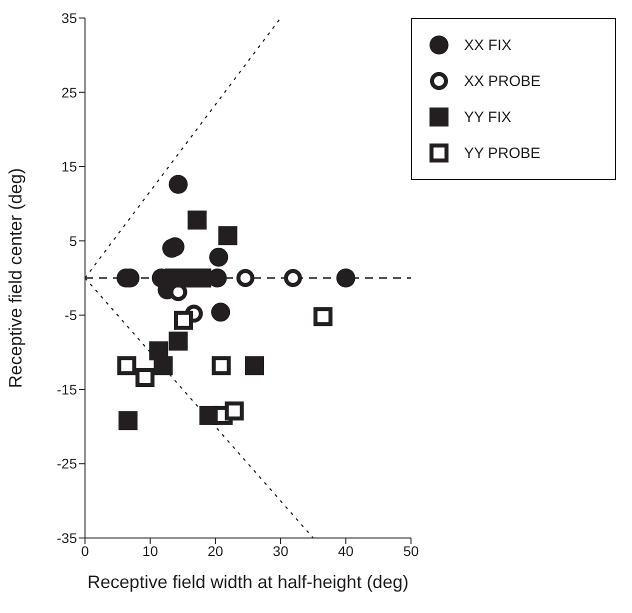 This screenshot has width=632, height=613. I want to click on legend-label: YY FIX, so click(488, 117).